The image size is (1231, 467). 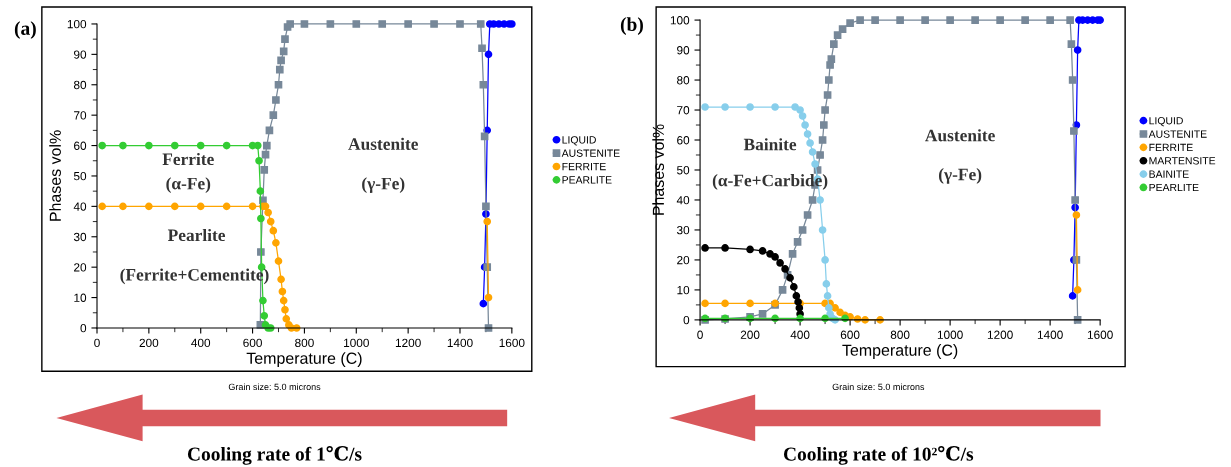 I want to click on legend-label: MARTENSITE, so click(x=1182, y=161).